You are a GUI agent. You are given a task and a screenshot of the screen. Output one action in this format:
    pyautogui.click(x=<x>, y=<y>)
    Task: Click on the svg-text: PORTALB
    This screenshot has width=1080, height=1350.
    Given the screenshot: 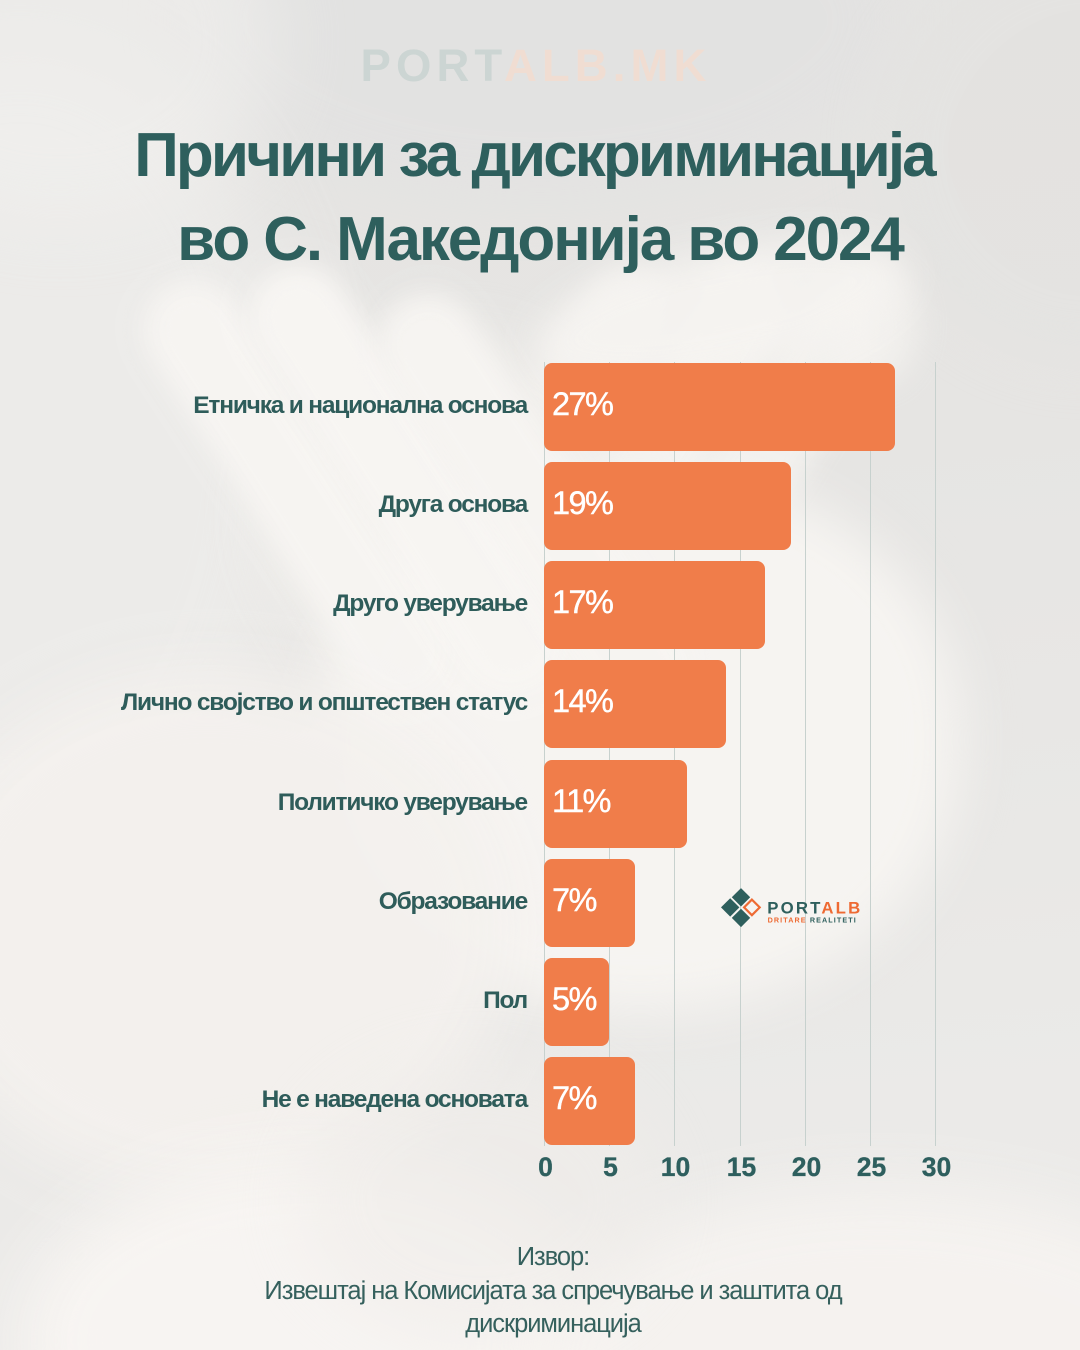 What is the action you would take?
    pyautogui.click(x=814, y=907)
    